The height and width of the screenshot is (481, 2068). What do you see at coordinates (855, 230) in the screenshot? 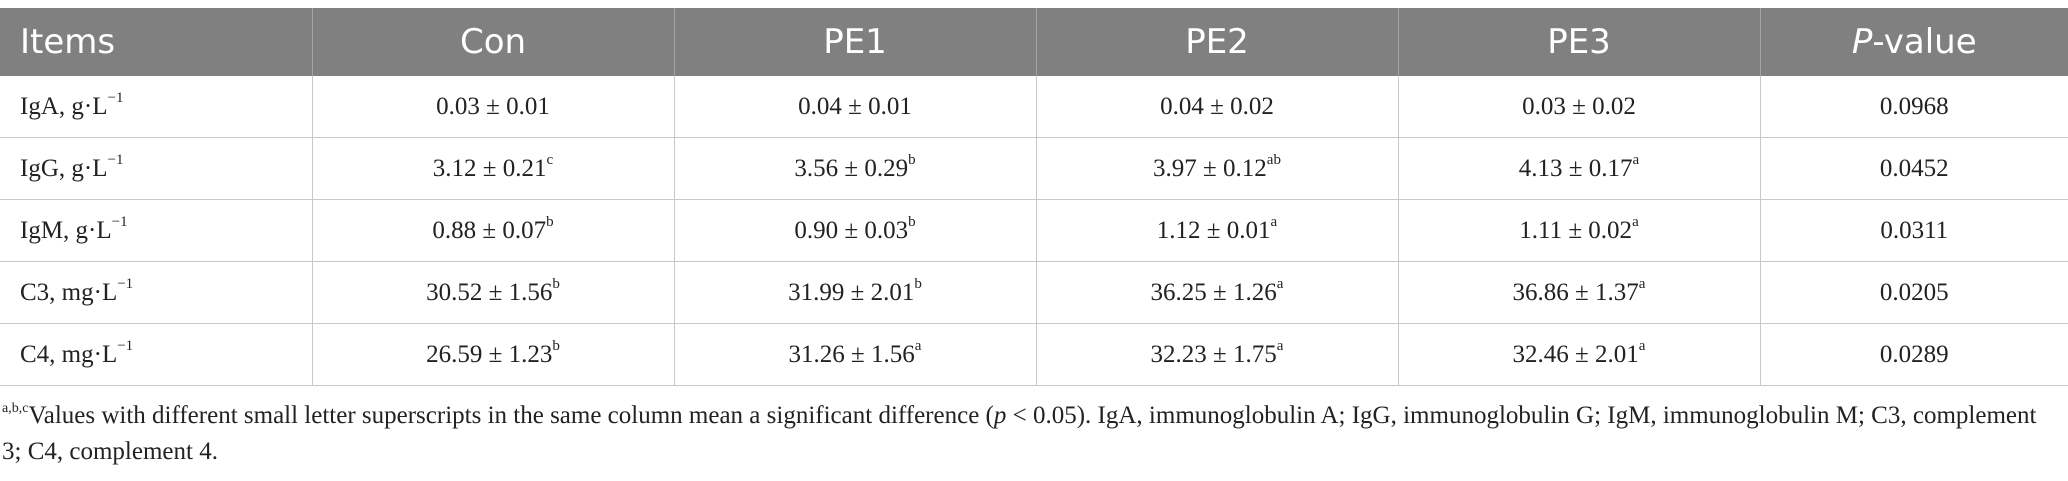
I see `cell-pe1: 0.90 ± 0.03b` at bounding box center [855, 230].